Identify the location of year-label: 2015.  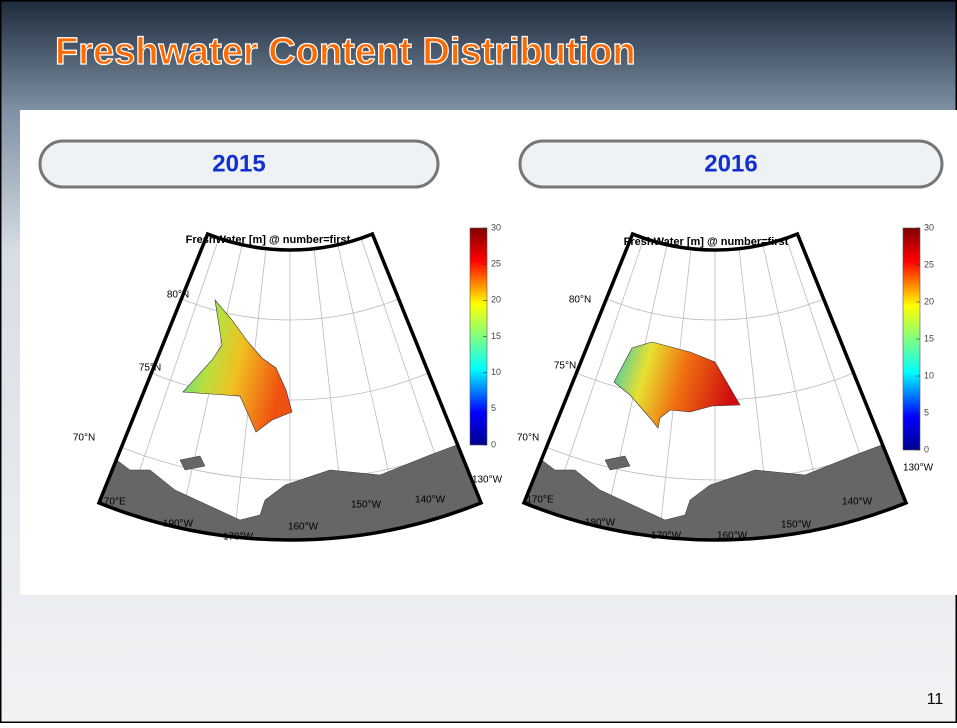
(238, 163).